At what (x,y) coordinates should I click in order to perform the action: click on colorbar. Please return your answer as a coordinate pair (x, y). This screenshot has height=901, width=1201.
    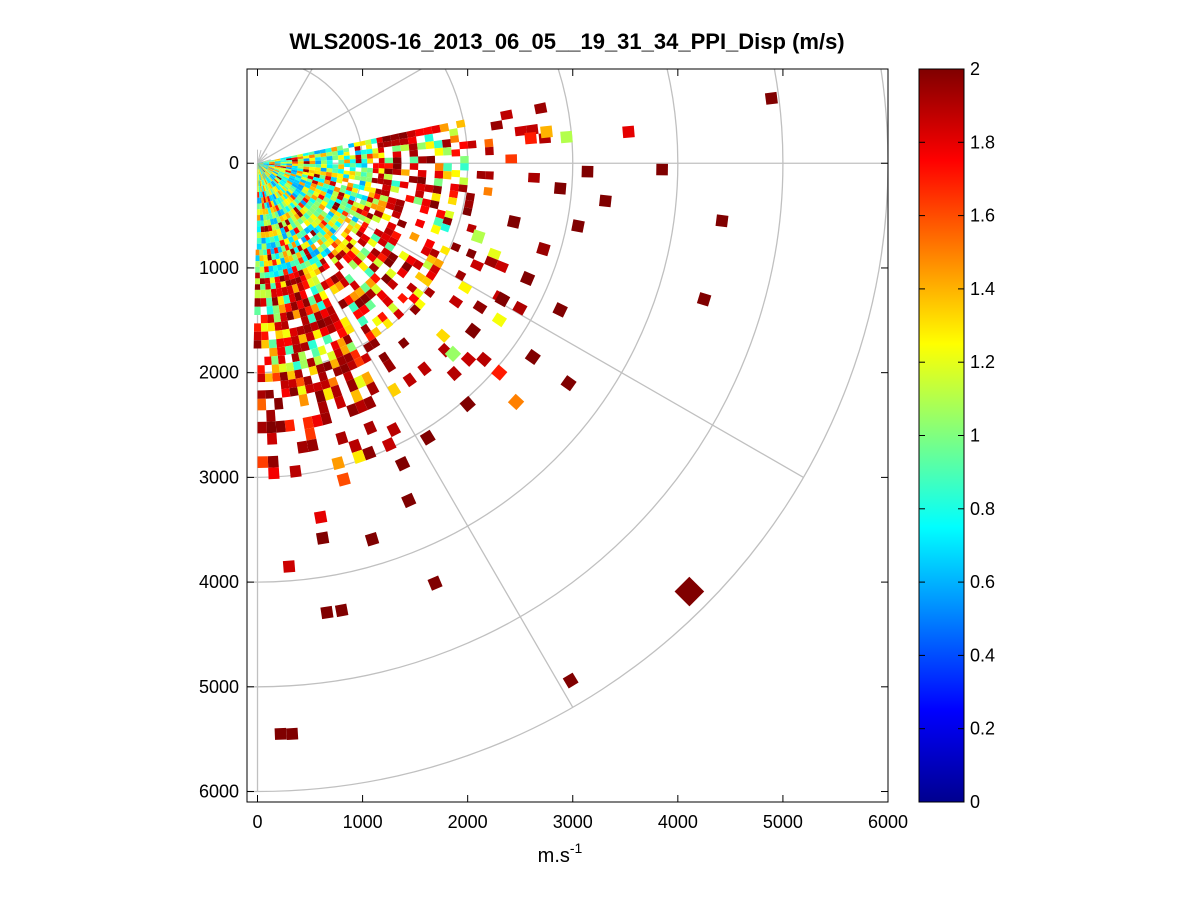
    Looking at the image, I should click on (941, 435).